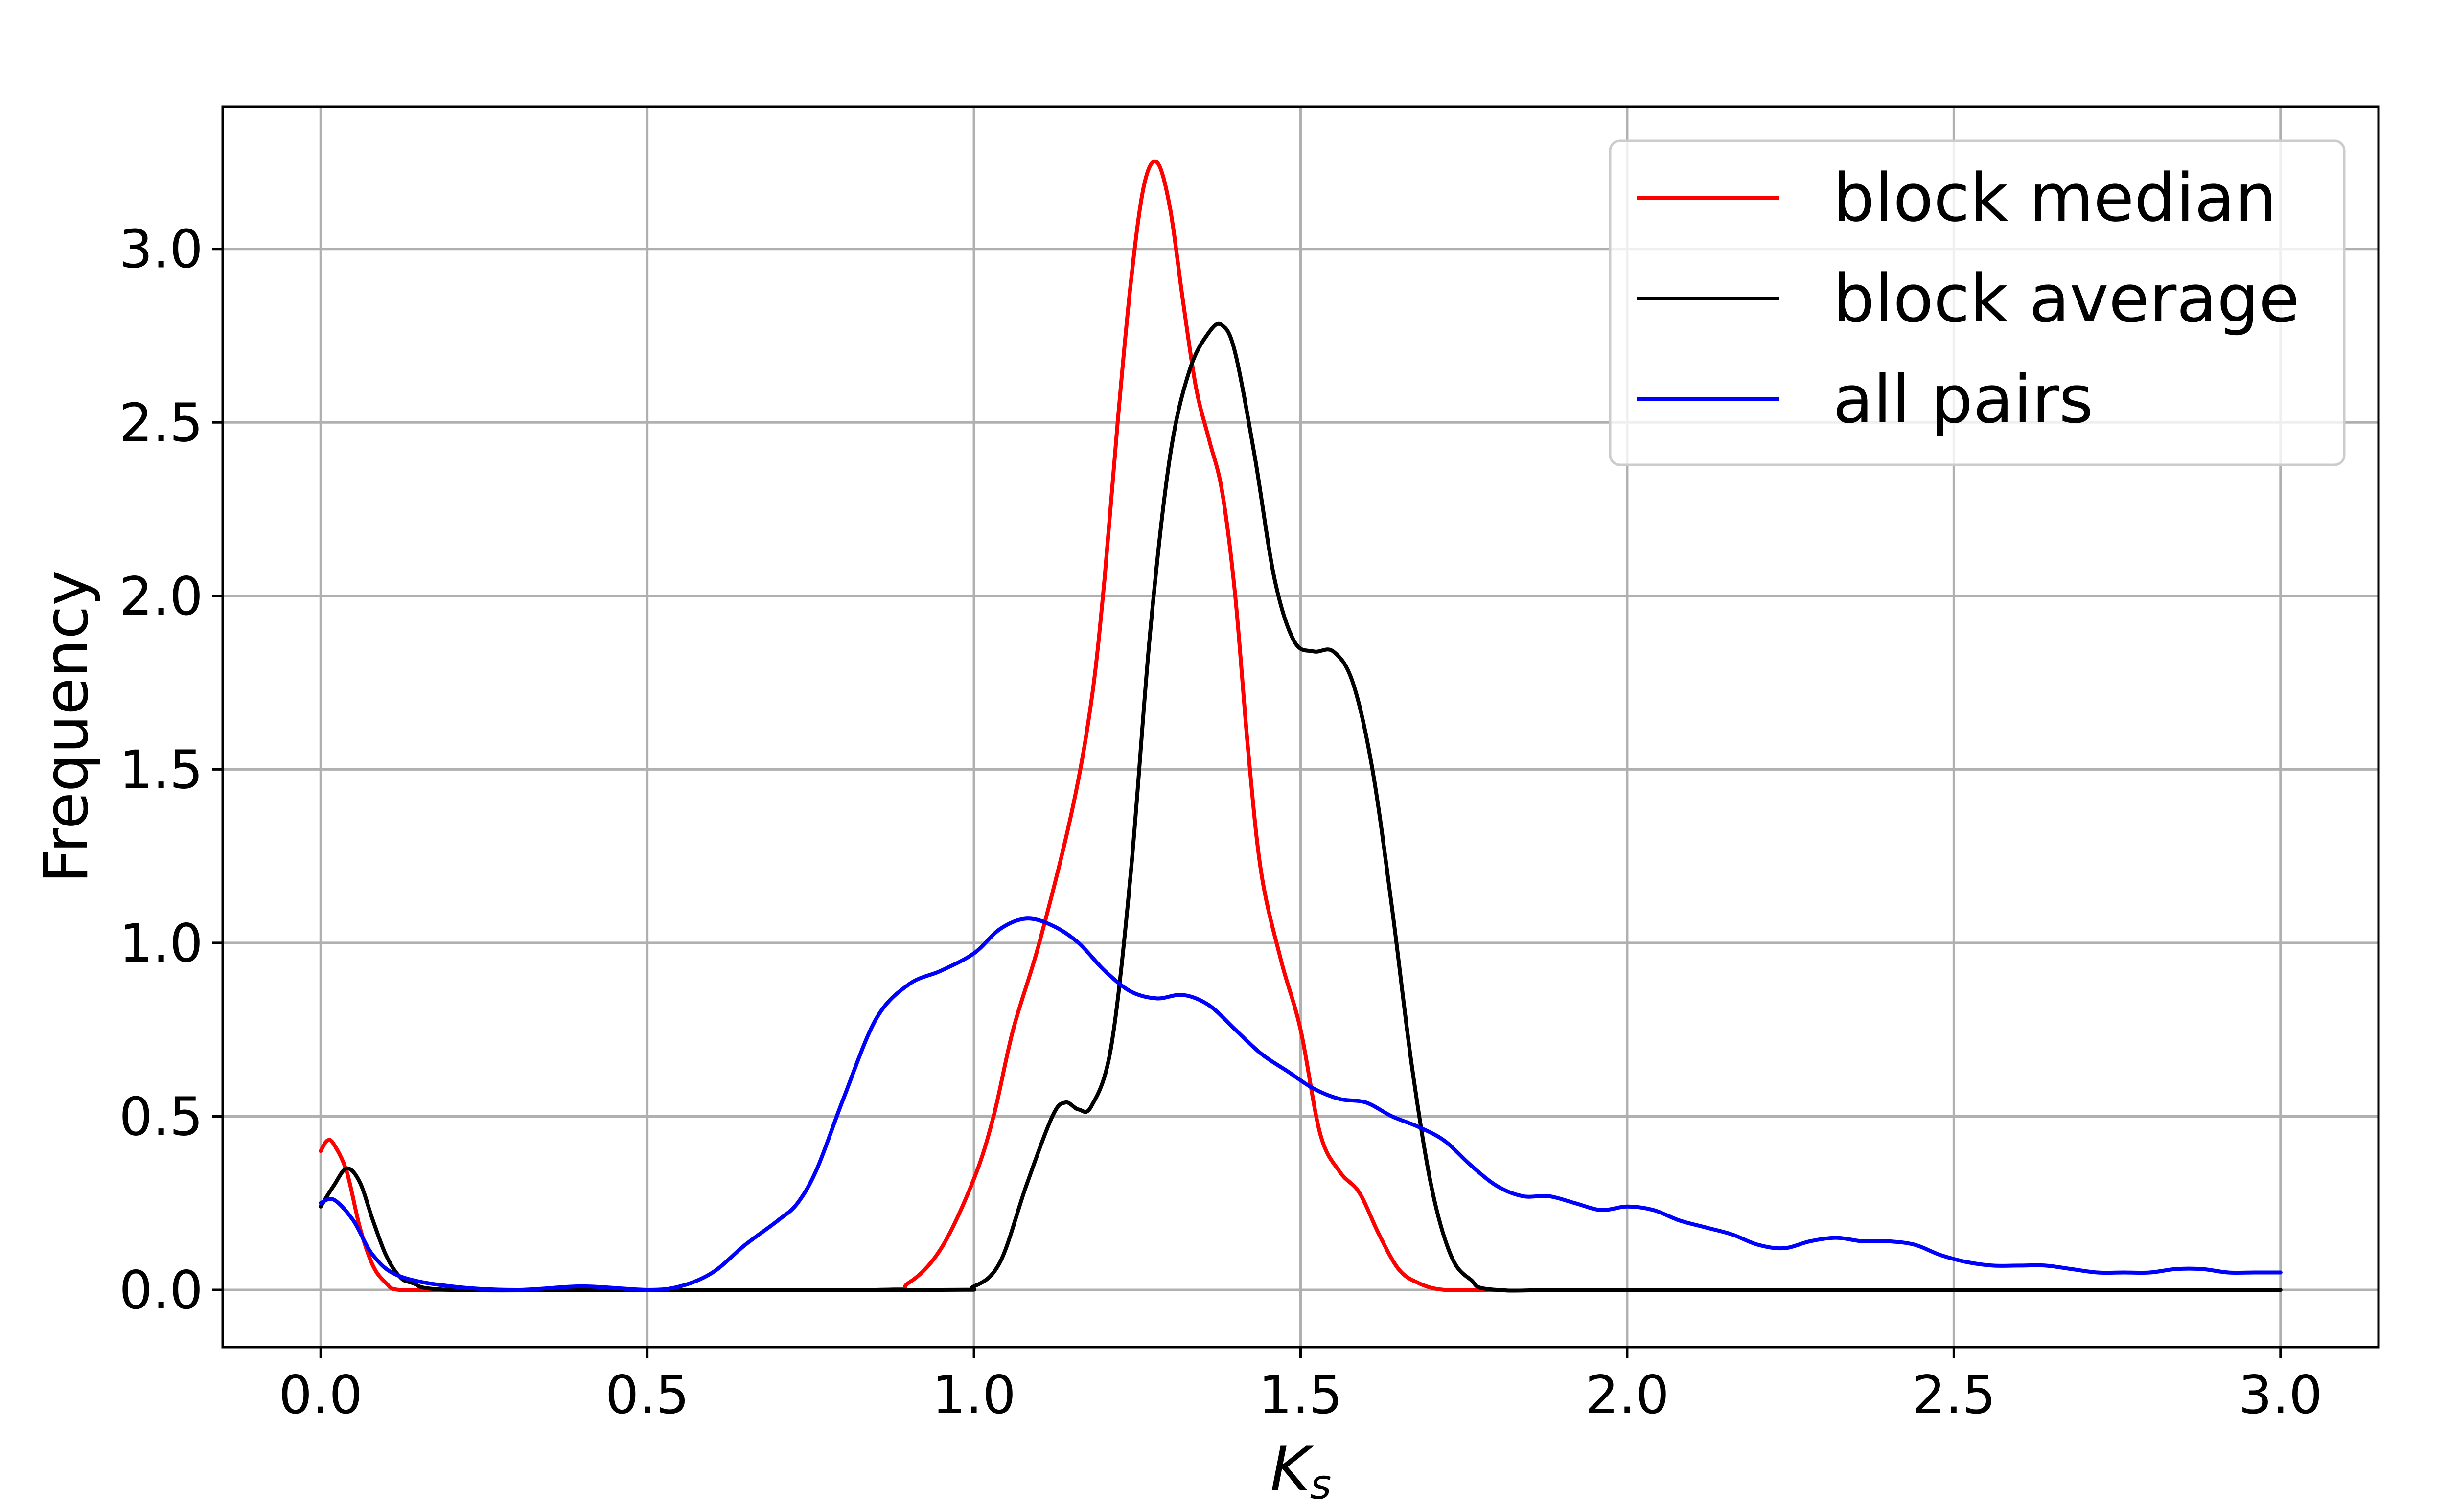 The width and height of the screenshot is (2447, 1512). What do you see at coordinates (974, 1395) in the screenshot?
I see `x-tick-label: 1.0` at bounding box center [974, 1395].